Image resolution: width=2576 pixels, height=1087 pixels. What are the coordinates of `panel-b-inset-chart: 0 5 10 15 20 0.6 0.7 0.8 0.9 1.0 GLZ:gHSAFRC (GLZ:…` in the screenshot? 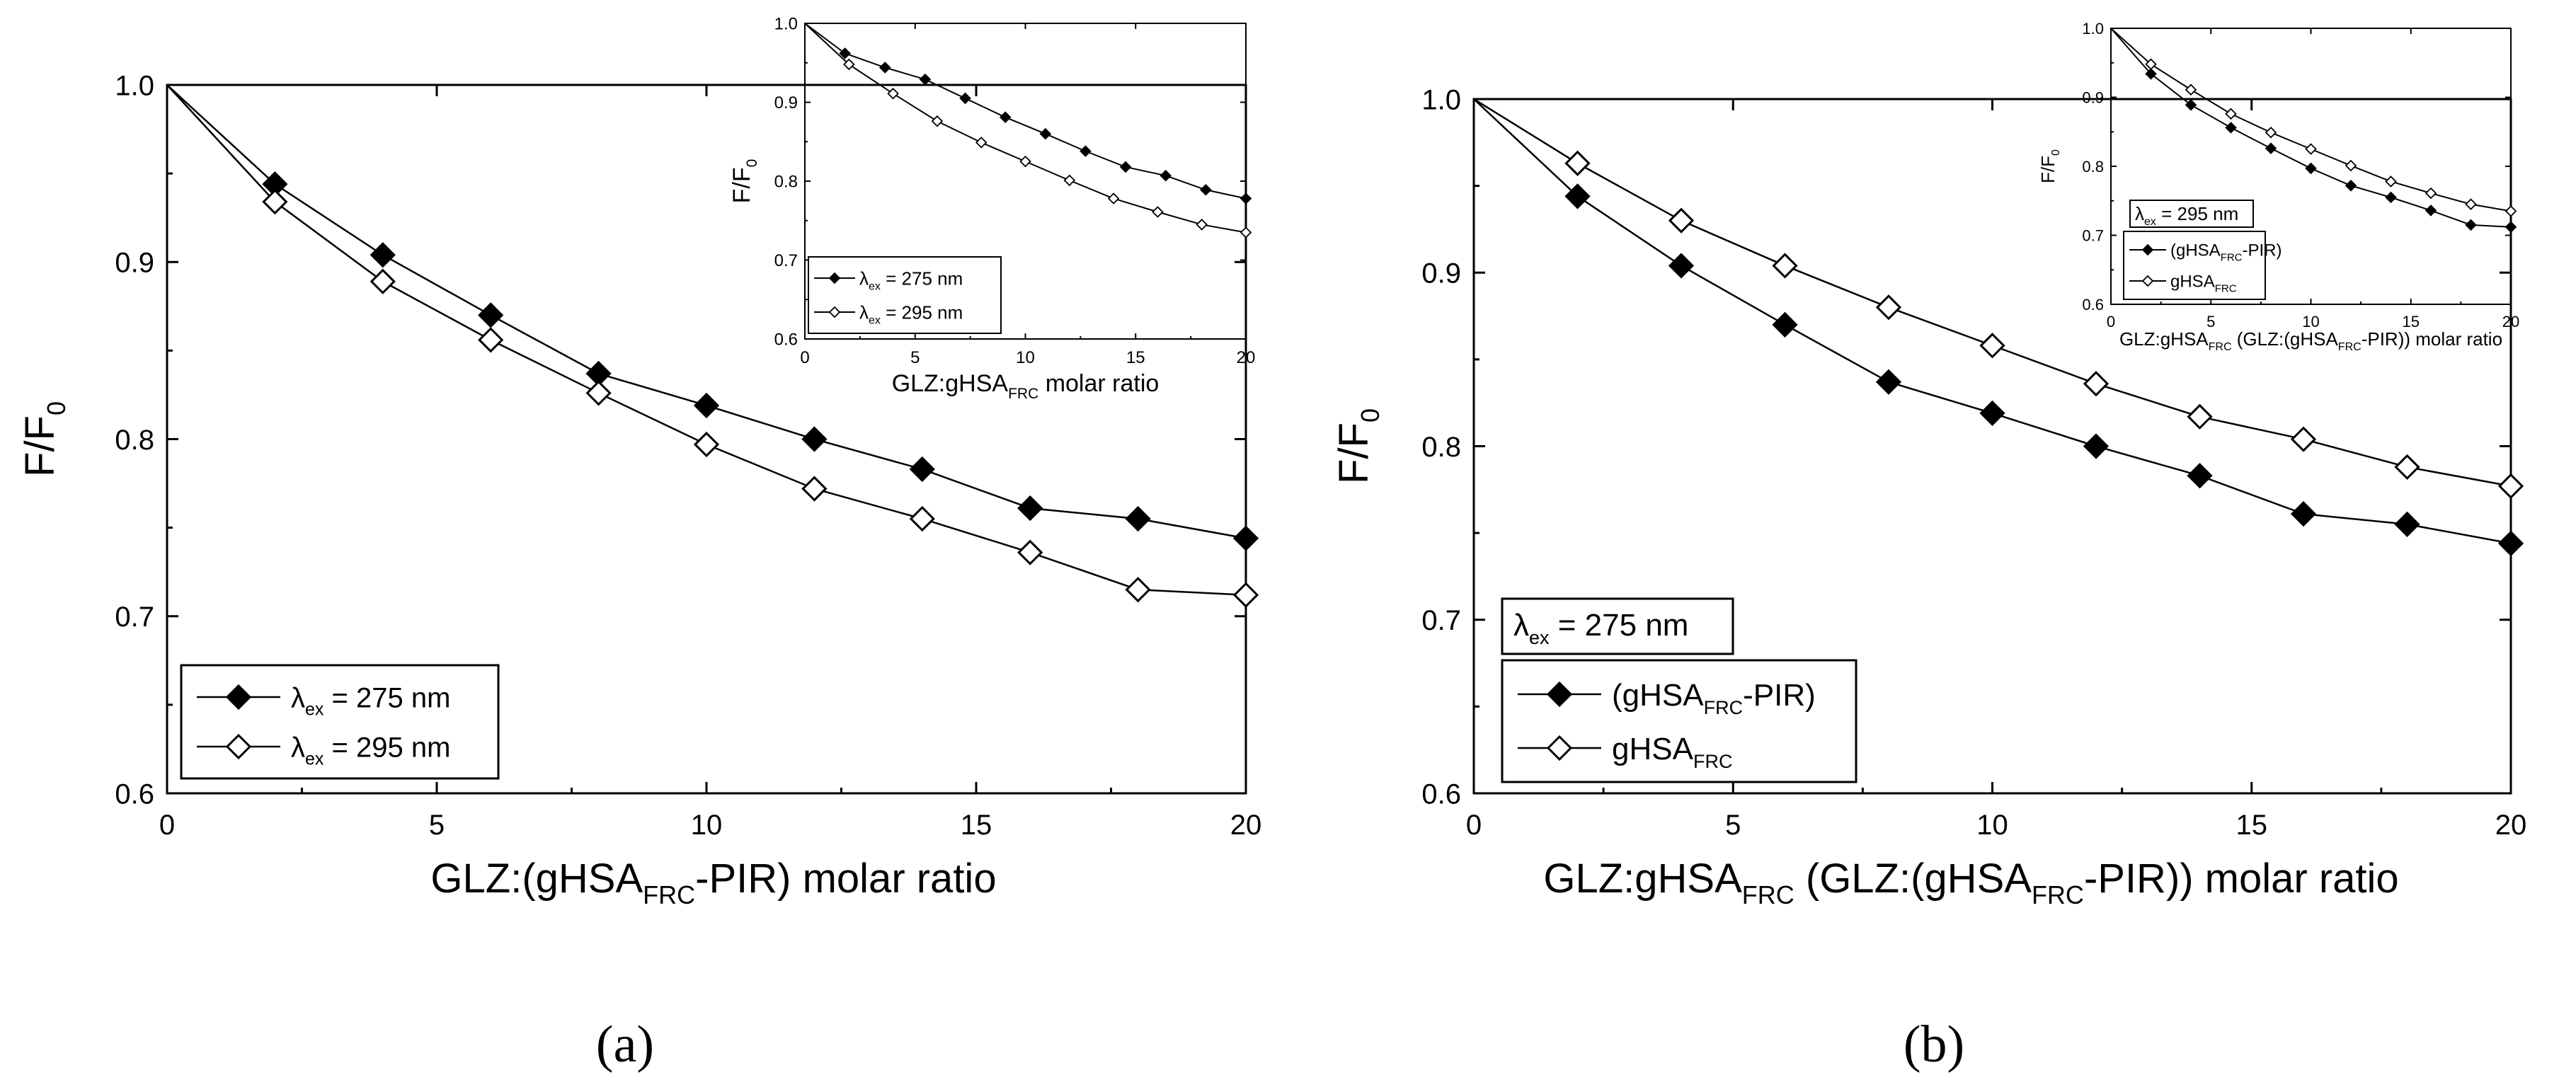 It's located at (2278, 187).